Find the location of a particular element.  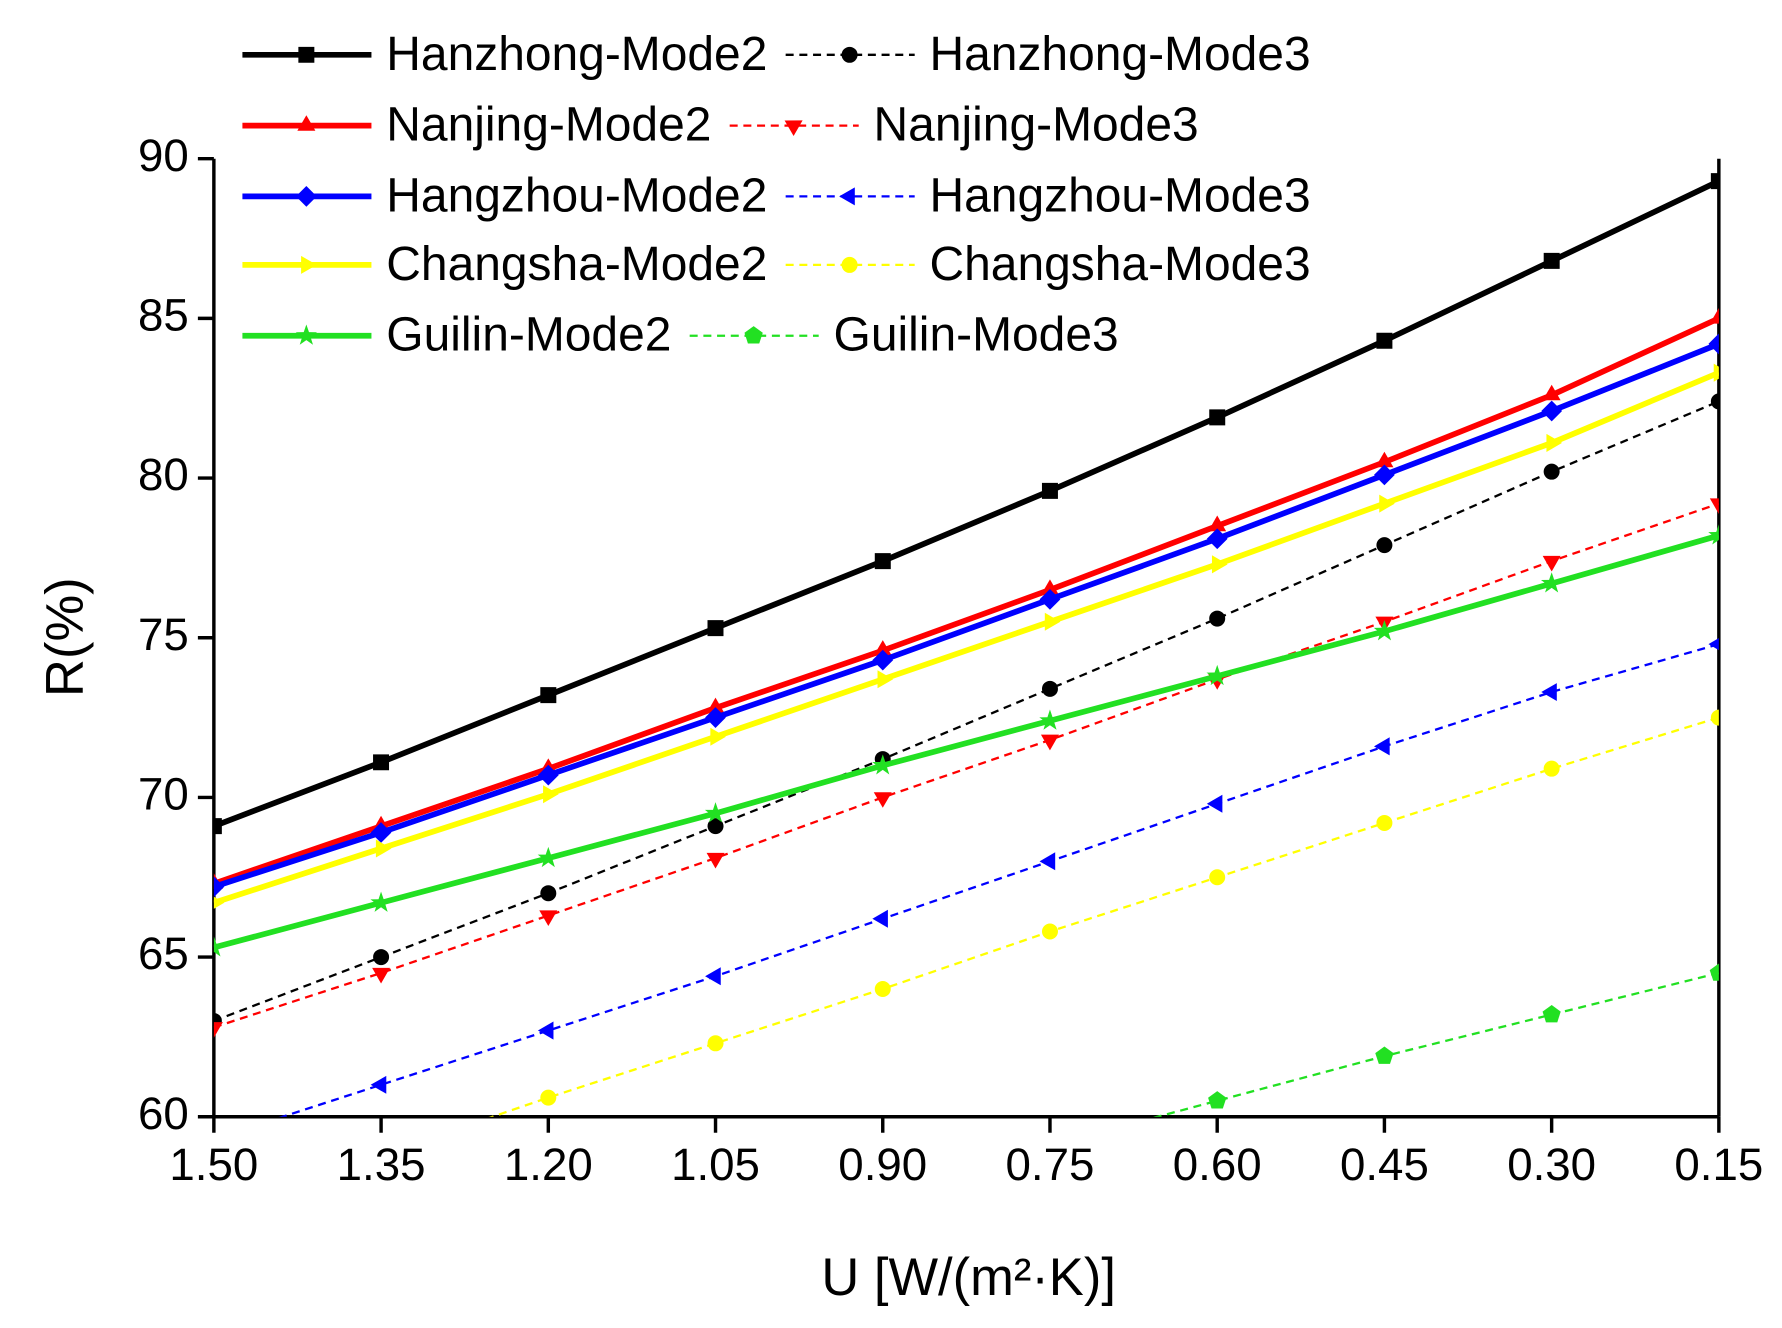

x-tick-label: 1.50 is located at coordinates (213, 1164).